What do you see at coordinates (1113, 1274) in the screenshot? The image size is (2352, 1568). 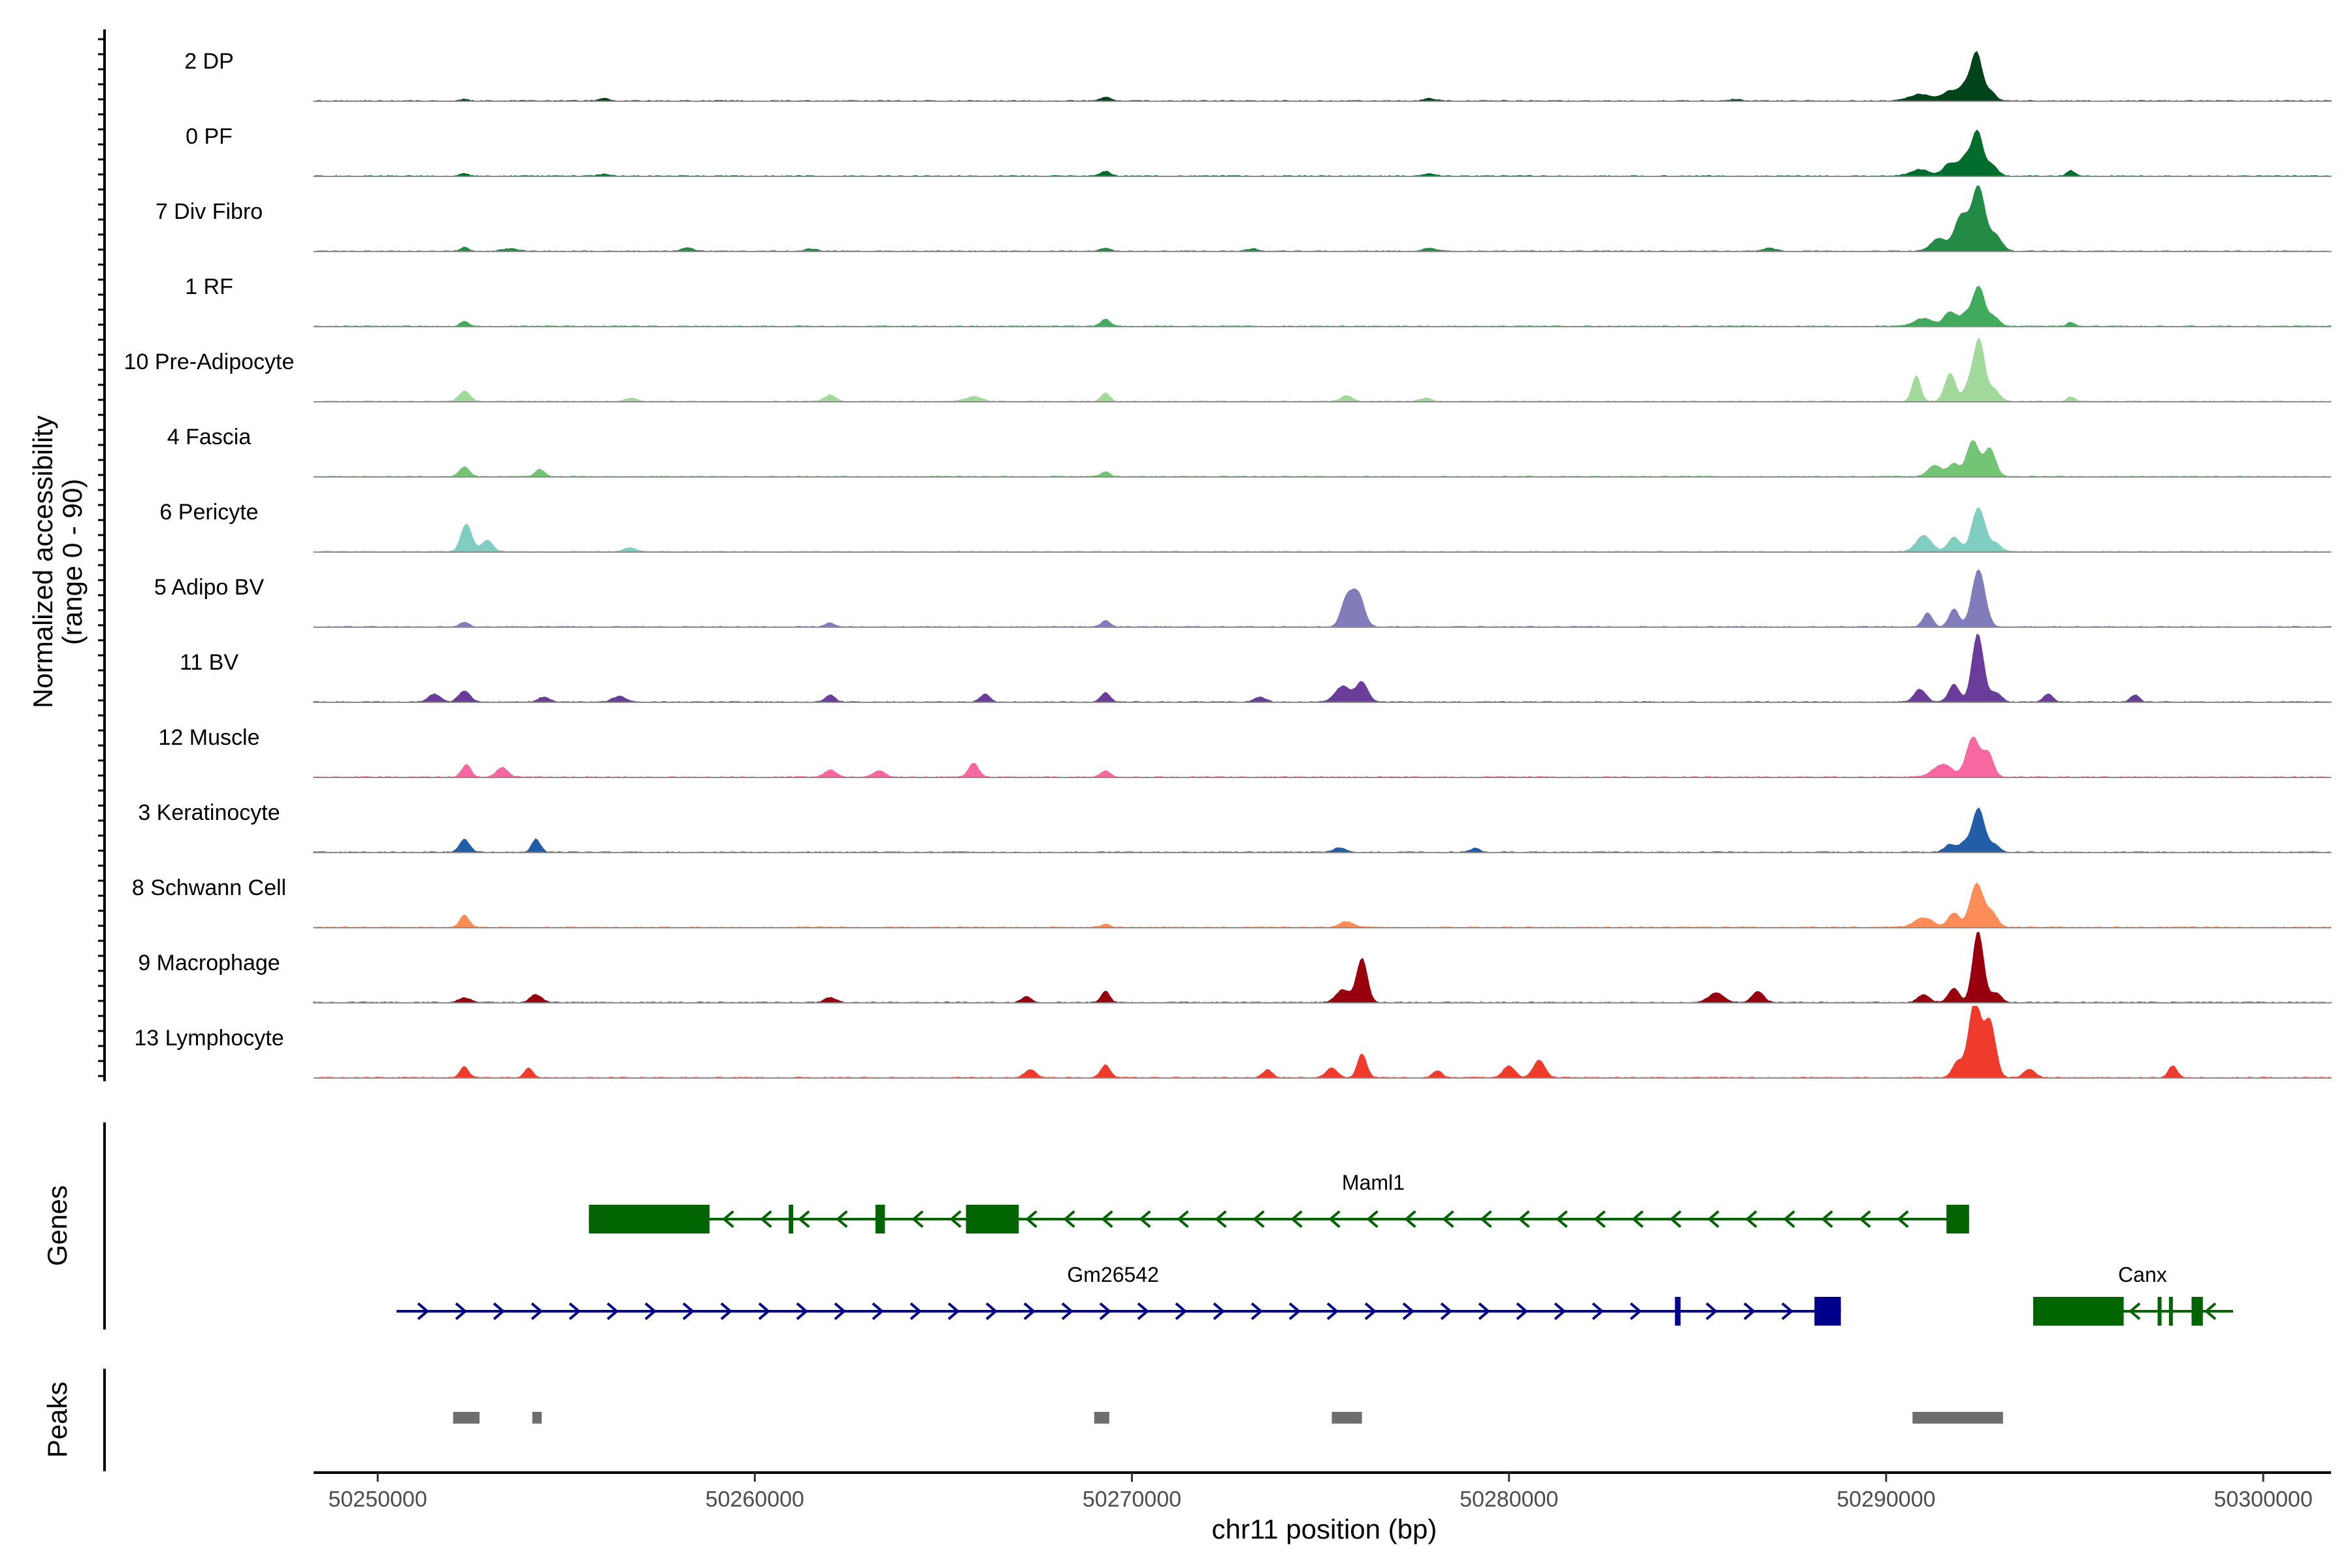 I see `gene-label-Gm26542: Gm26542` at bounding box center [1113, 1274].